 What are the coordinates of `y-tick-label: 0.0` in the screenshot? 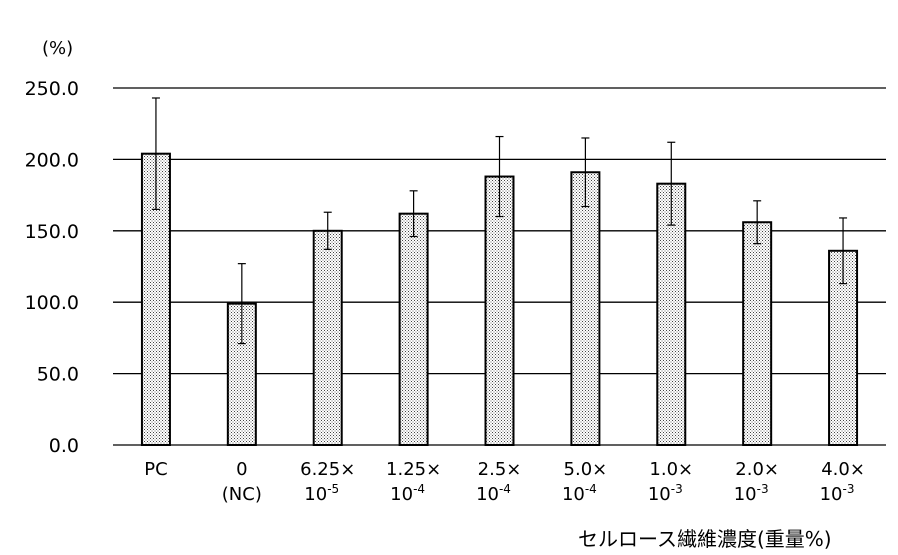 It's located at (64, 446).